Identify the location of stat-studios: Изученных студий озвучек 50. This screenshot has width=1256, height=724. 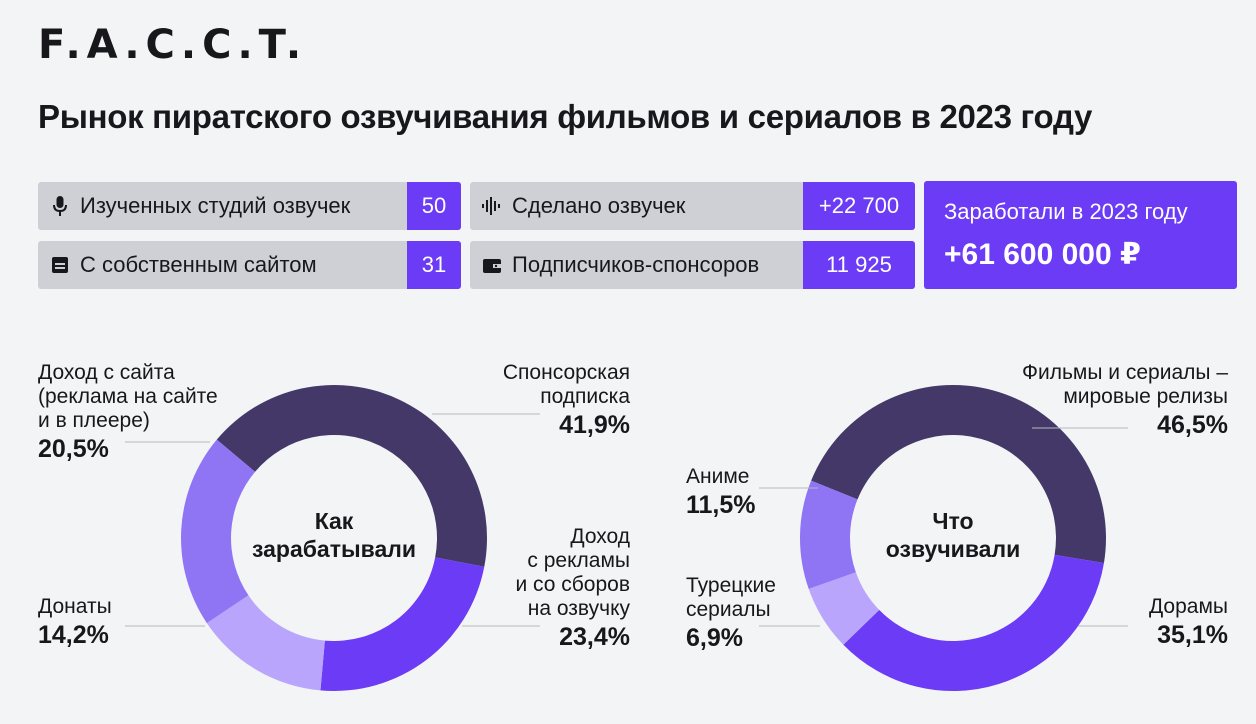
(249, 206).